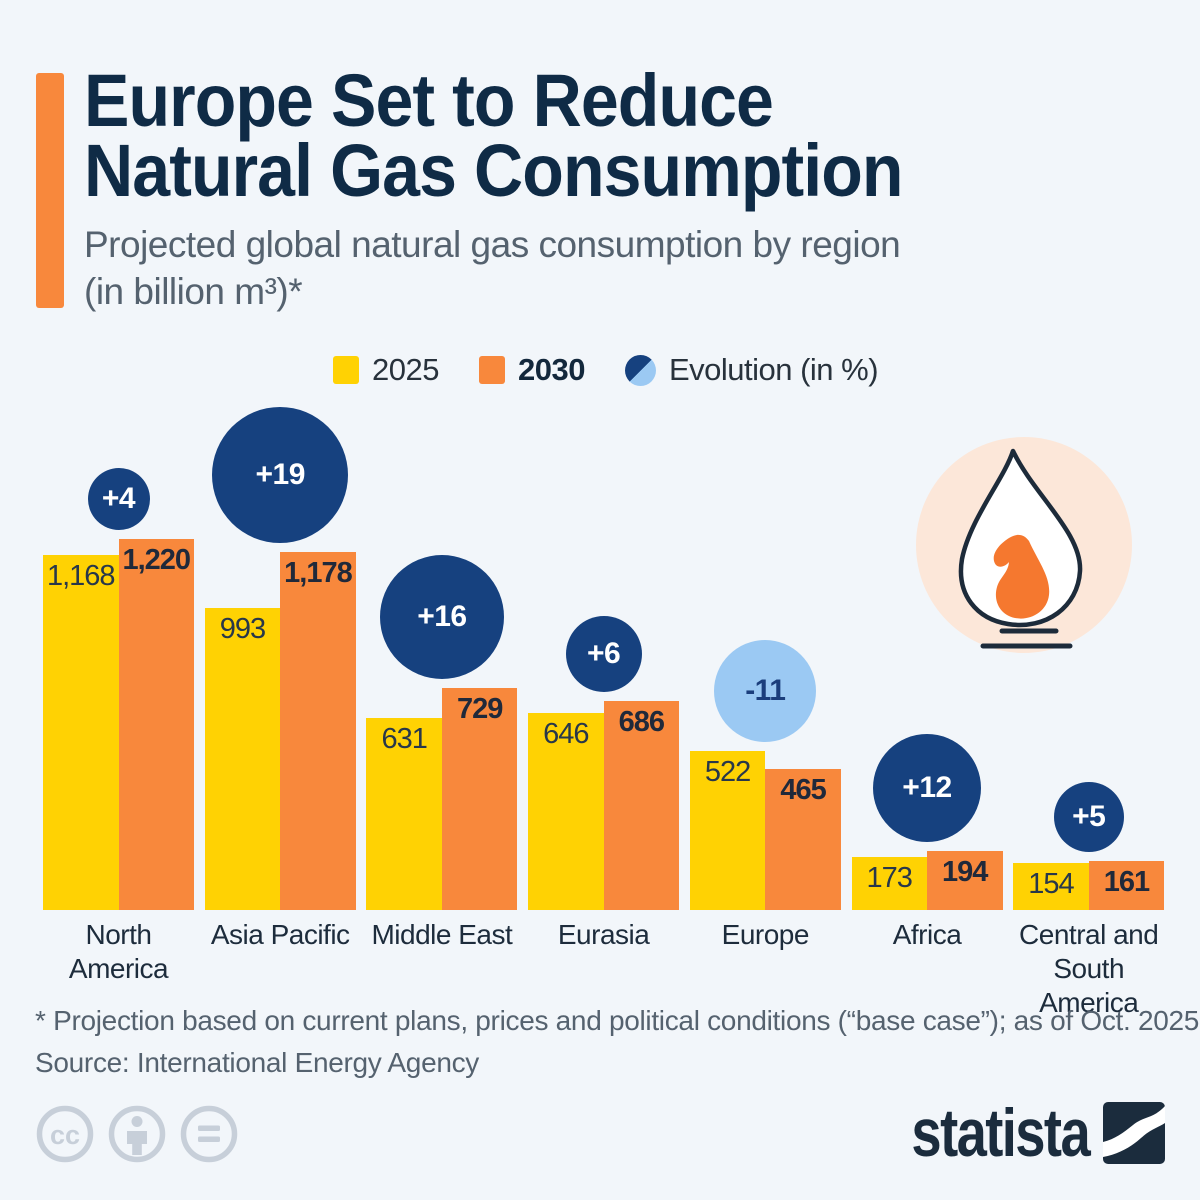 Image resolution: width=1200 pixels, height=1200 pixels. I want to click on bar-value-2030: 465, so click(803, 790).